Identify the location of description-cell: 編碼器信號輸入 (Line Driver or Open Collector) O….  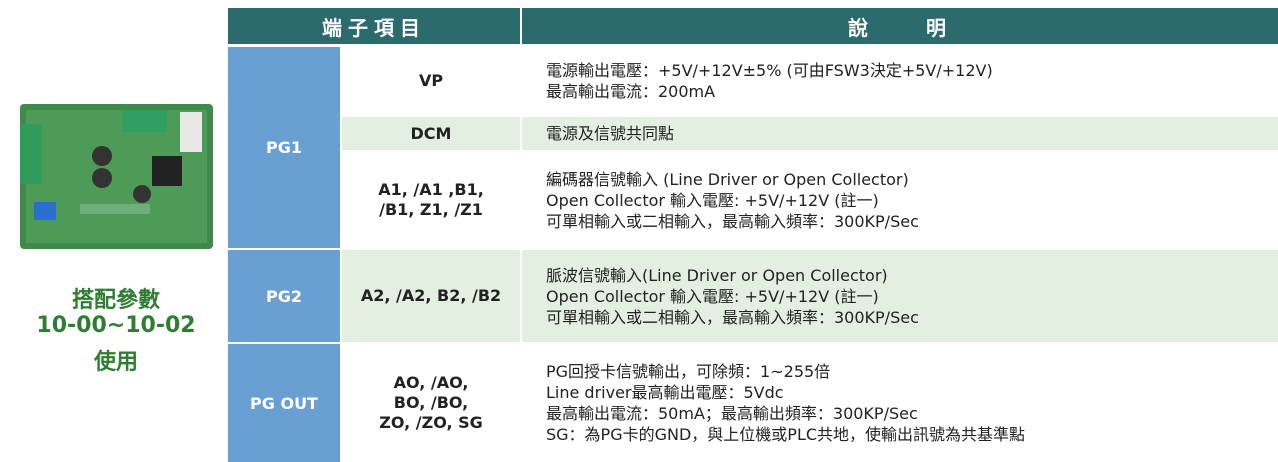
(900, 200).